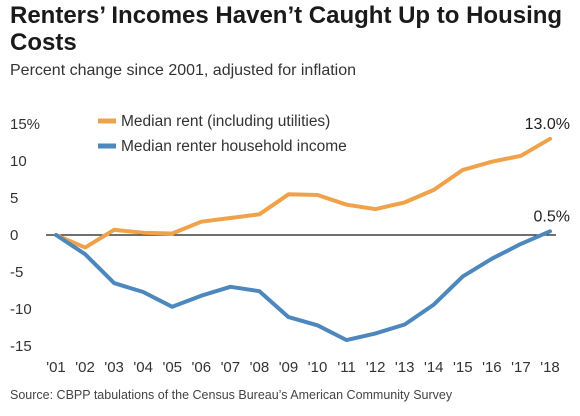  I want to click on x-tick-label: '08, so click(260, 367).